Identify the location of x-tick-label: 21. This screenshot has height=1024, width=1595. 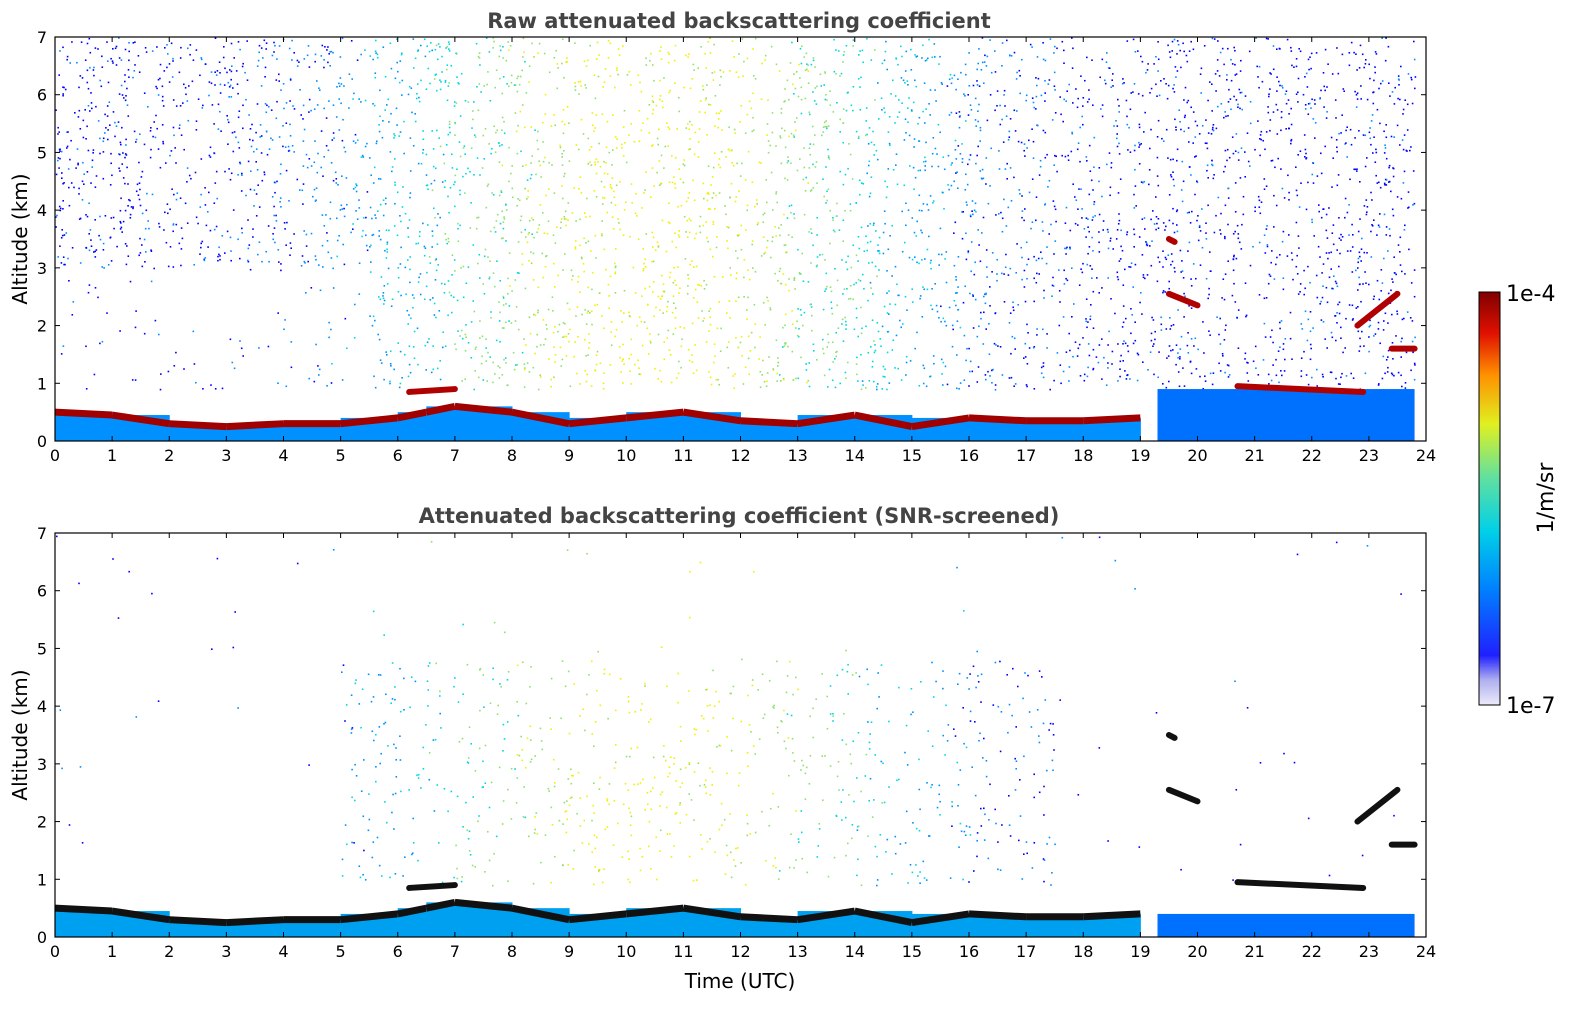
(1254, 455).